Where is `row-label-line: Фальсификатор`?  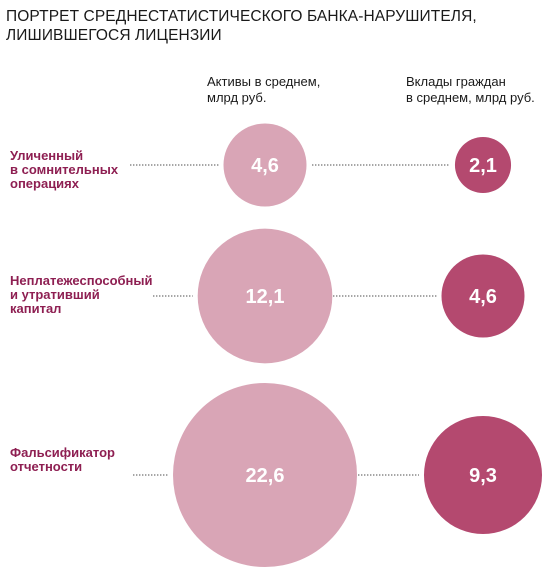
row-label-line: Фальсификатор is located at coordinates (62, 452).